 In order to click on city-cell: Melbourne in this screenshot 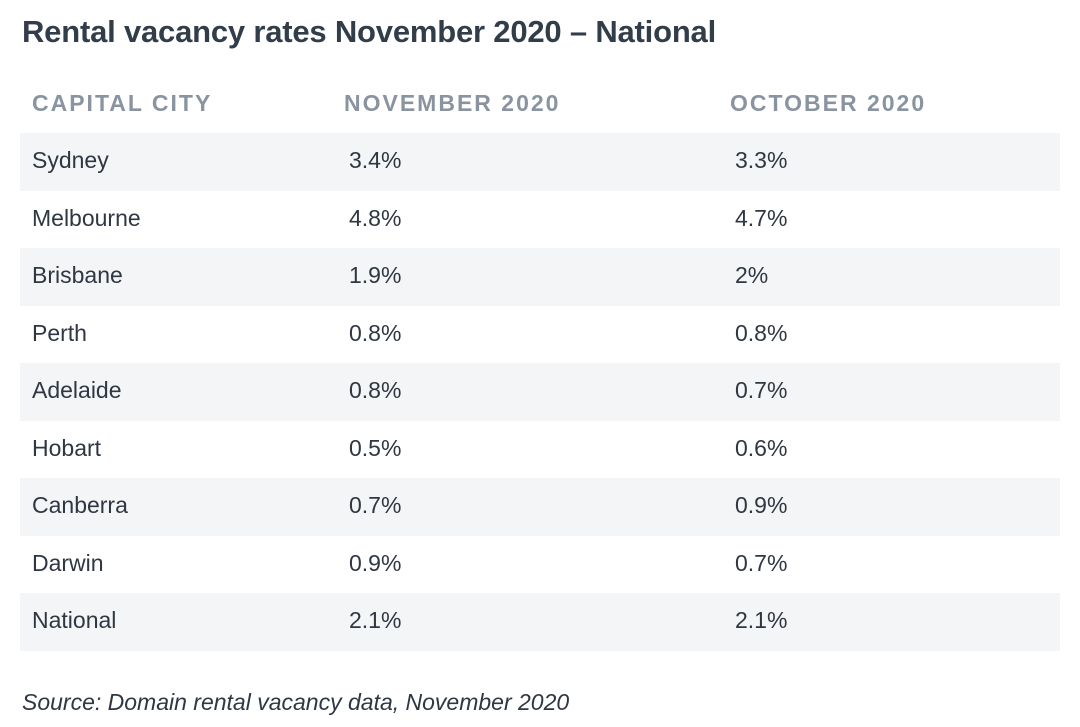, I will do `click(86, 217)`.